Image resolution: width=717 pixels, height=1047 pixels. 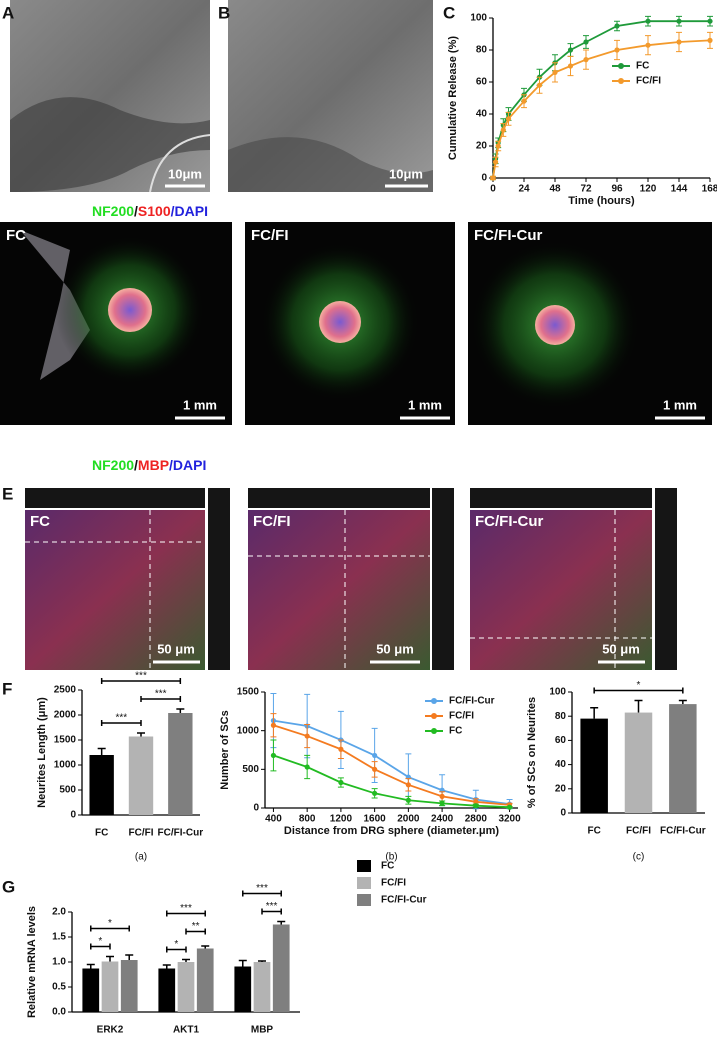 I want to click on stain-part: /DAPI, so click(x=187, y=465).